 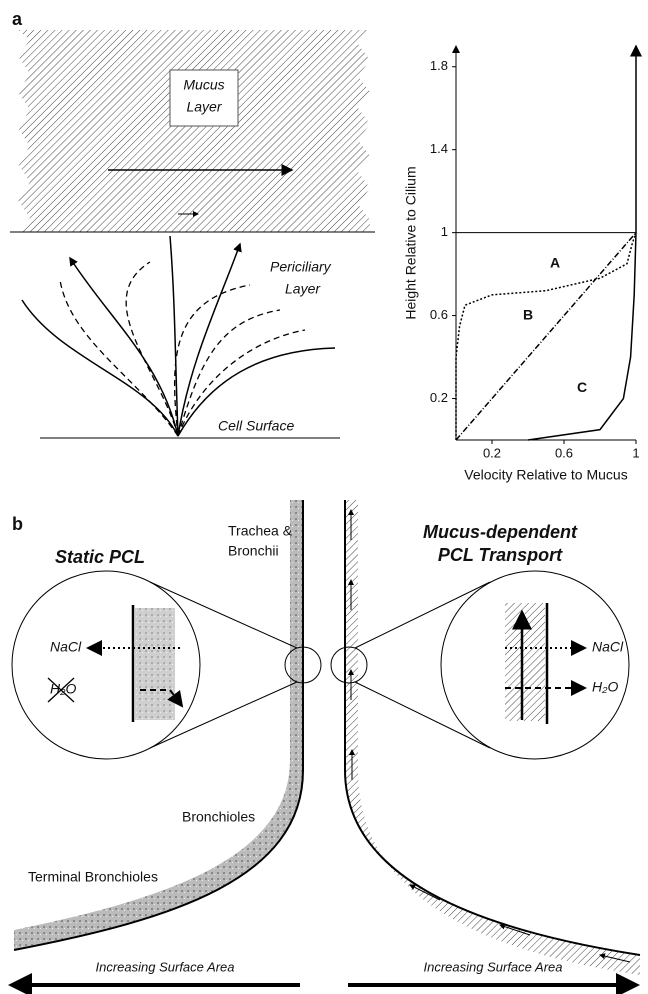 I want to click on x-tick-label: 0.2, so click(x=492, y=452).